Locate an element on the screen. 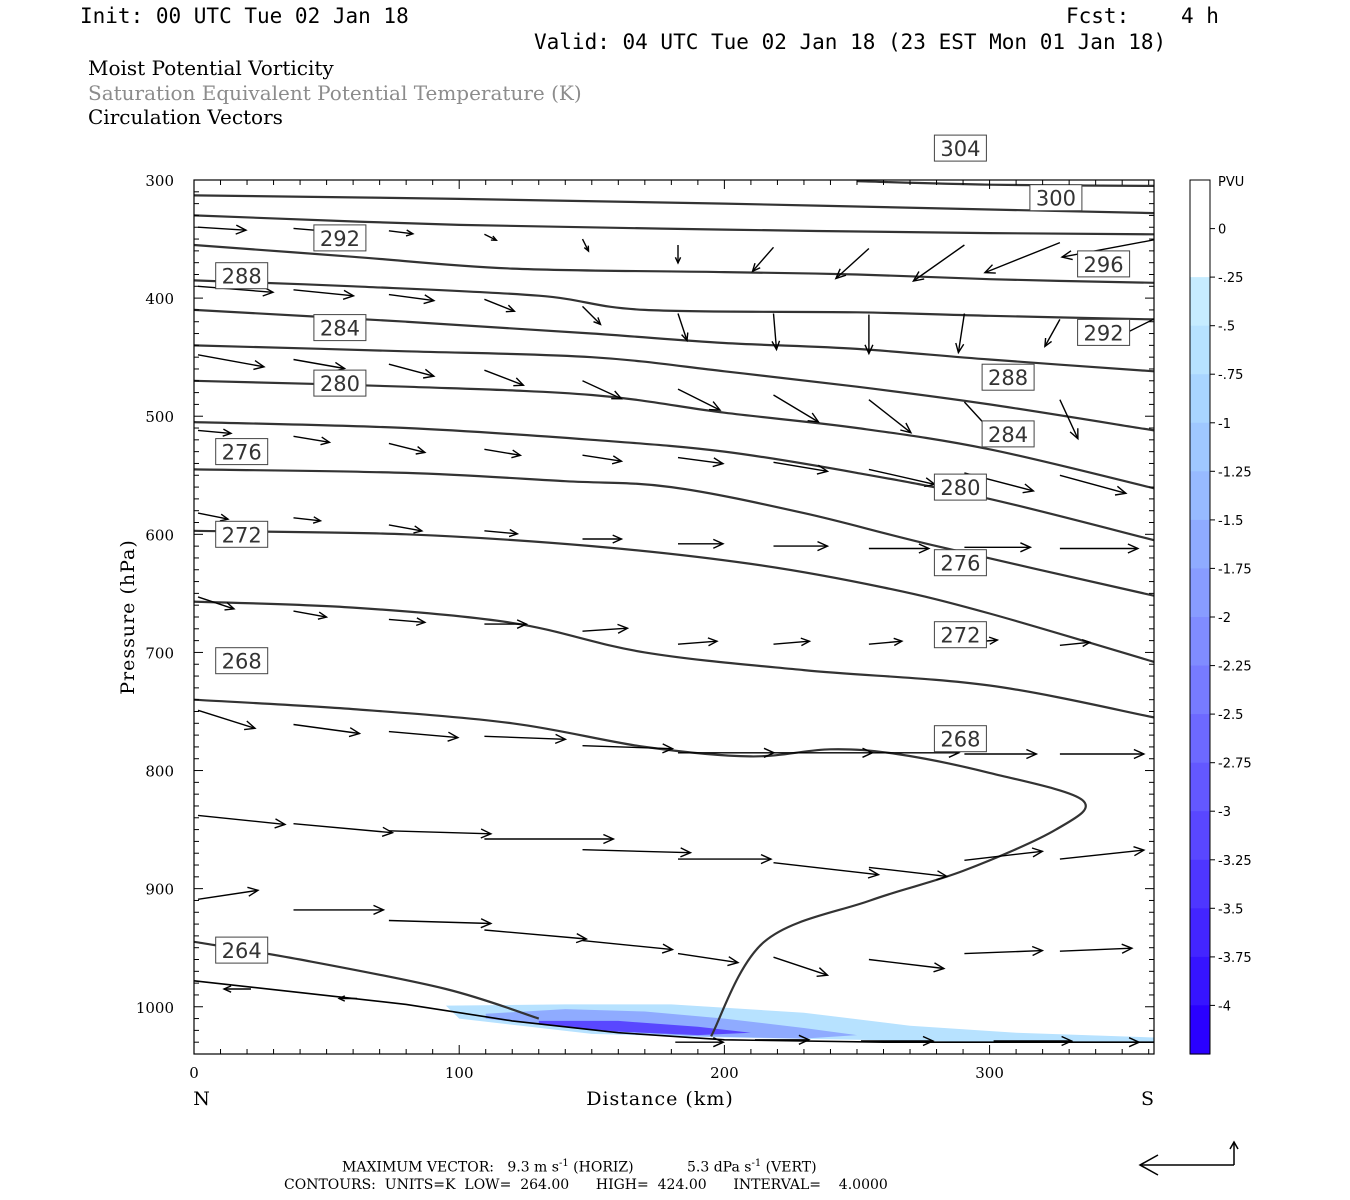 This screenshot has width=1350, height=1200. contour-label-text: 276 is located at coordinates (242, 453).